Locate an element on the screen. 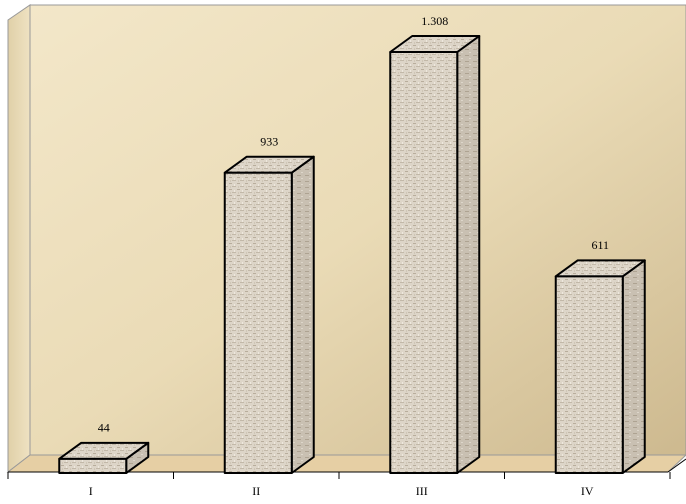  value-label: 1.308 is located at coordinates (434, 21).